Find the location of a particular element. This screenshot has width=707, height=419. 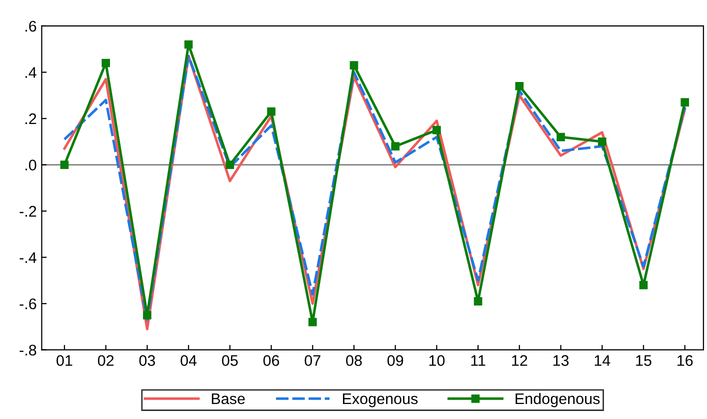

x-tick-label: 05 is located at coordinates (230, 360).